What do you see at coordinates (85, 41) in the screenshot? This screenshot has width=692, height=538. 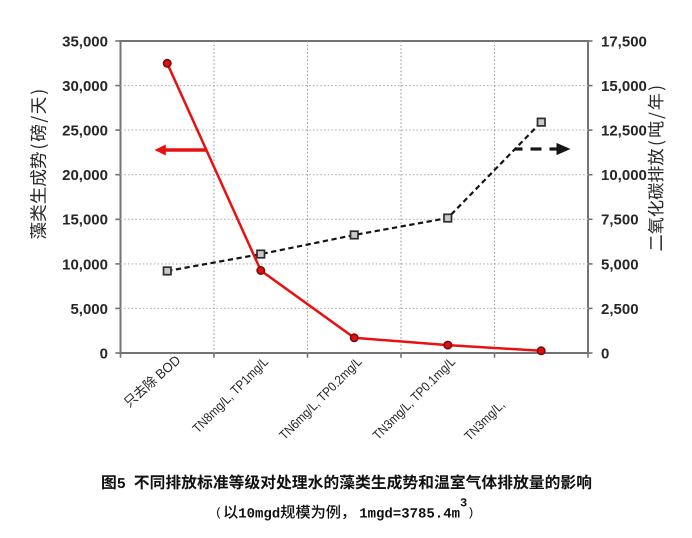 I see `svg-text: 35,000` at bounding box center [85, 41].